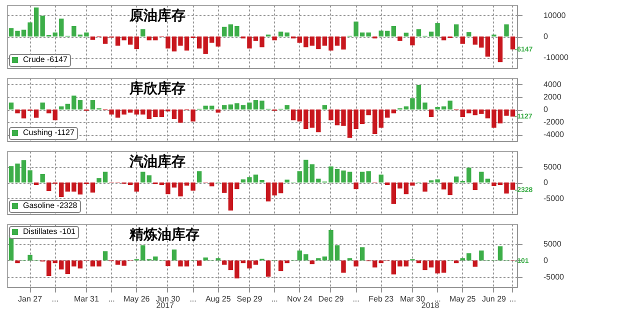 Image resolution: width=621 pixels, height=323 pixels. Describe the element at coordinates (553, 97) in the screenshot. I see `y-tick-label: 2000` at that location.